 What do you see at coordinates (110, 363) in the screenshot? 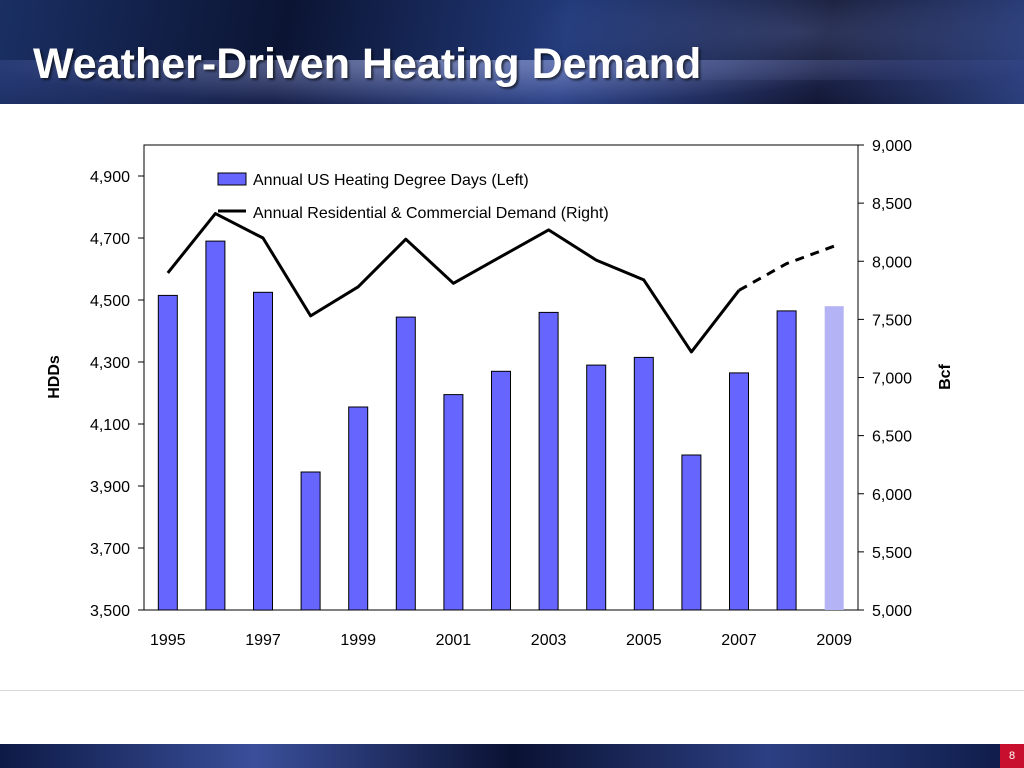
I see `left-axis-tick-label: 4,300` at bounding box center [110, 363].